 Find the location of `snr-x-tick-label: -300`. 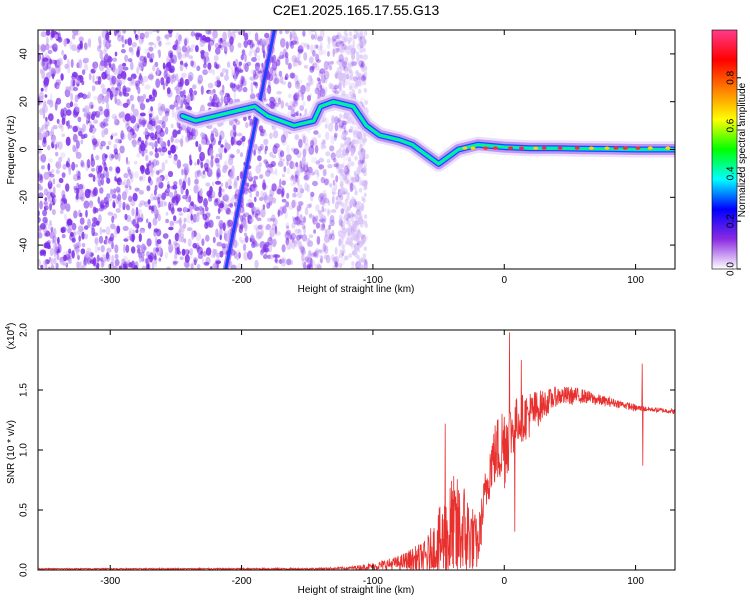

snr-x-tick-label: -300 is located at coordinates (110, 581).